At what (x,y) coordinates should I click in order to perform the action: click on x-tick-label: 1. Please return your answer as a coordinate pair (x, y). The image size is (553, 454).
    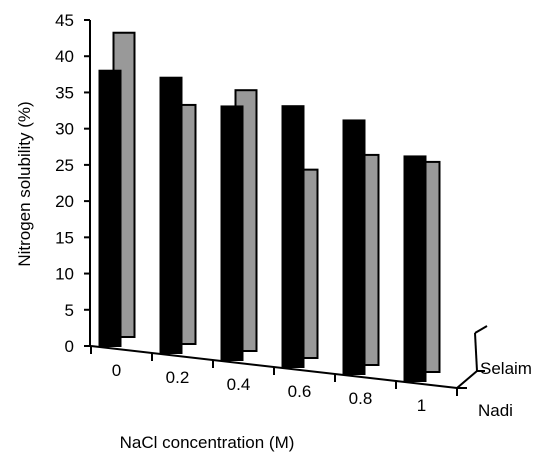
    Looking at the image, I should click on (421, 405).